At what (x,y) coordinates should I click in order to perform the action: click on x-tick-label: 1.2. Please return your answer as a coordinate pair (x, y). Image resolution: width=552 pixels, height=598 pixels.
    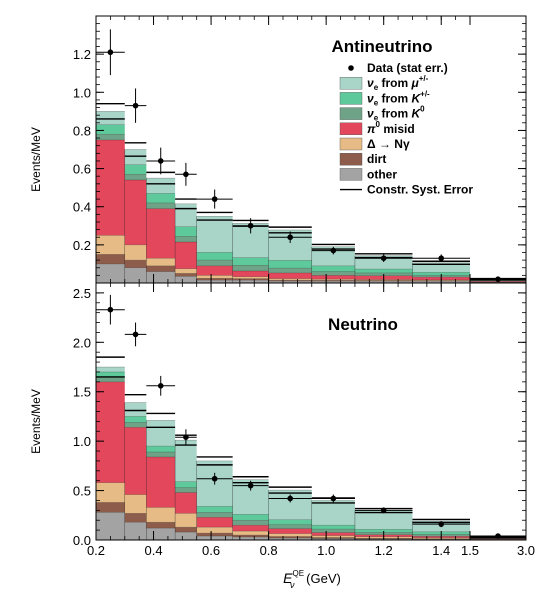
    Looking at the image, I should click on (384, 550).